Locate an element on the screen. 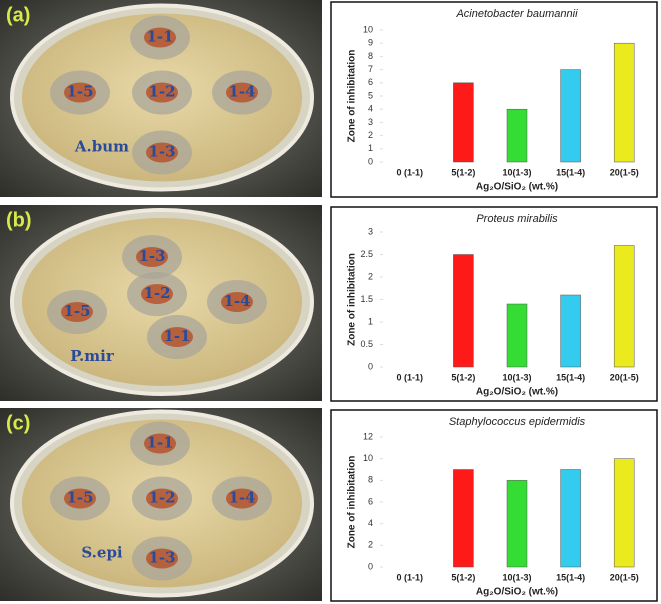  y-tick-label: 5 is located at coordinates (370, 95).